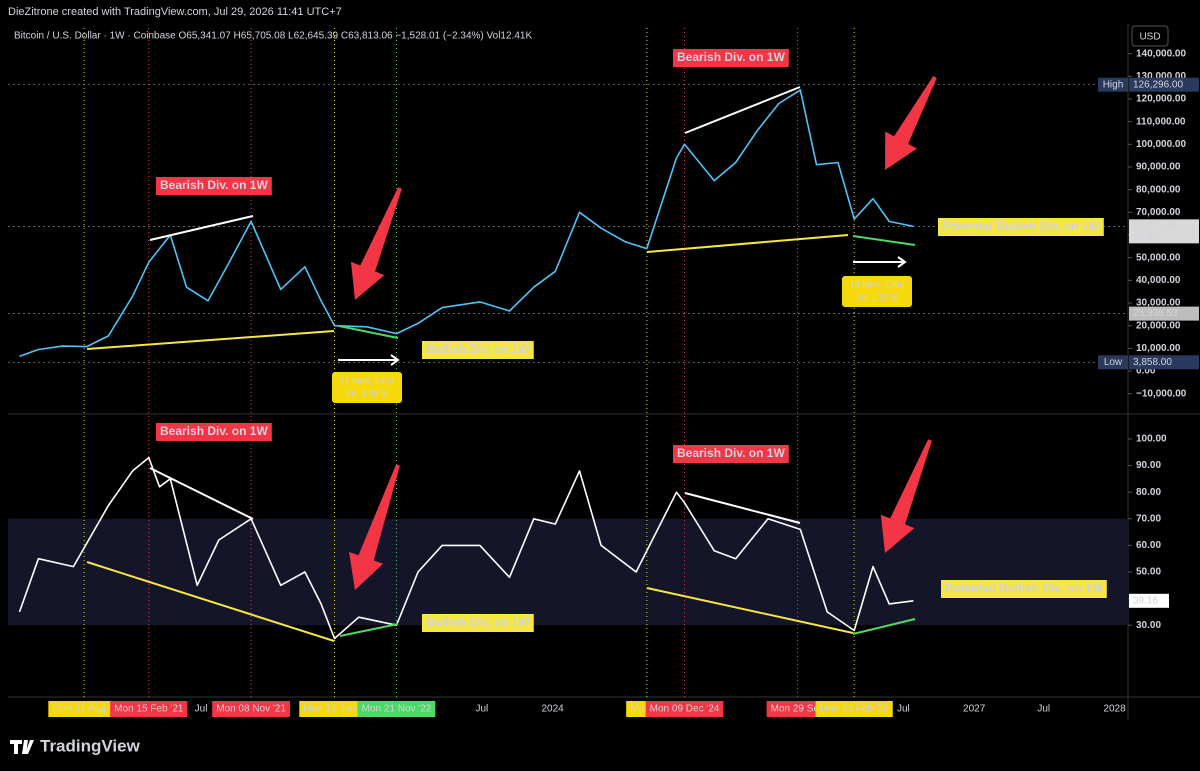  I want to click on y-tick-label: 40,000.00, so click(1158, 280).